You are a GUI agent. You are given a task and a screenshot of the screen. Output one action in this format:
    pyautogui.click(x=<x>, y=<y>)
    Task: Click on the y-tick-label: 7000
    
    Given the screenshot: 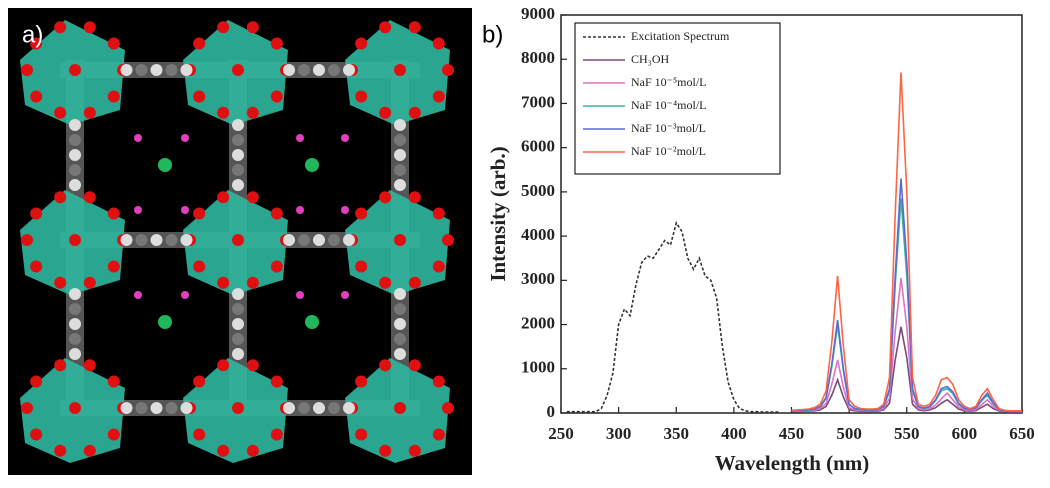 What is the action you would take?
    pyautogui.click(x=538, y=101)
    